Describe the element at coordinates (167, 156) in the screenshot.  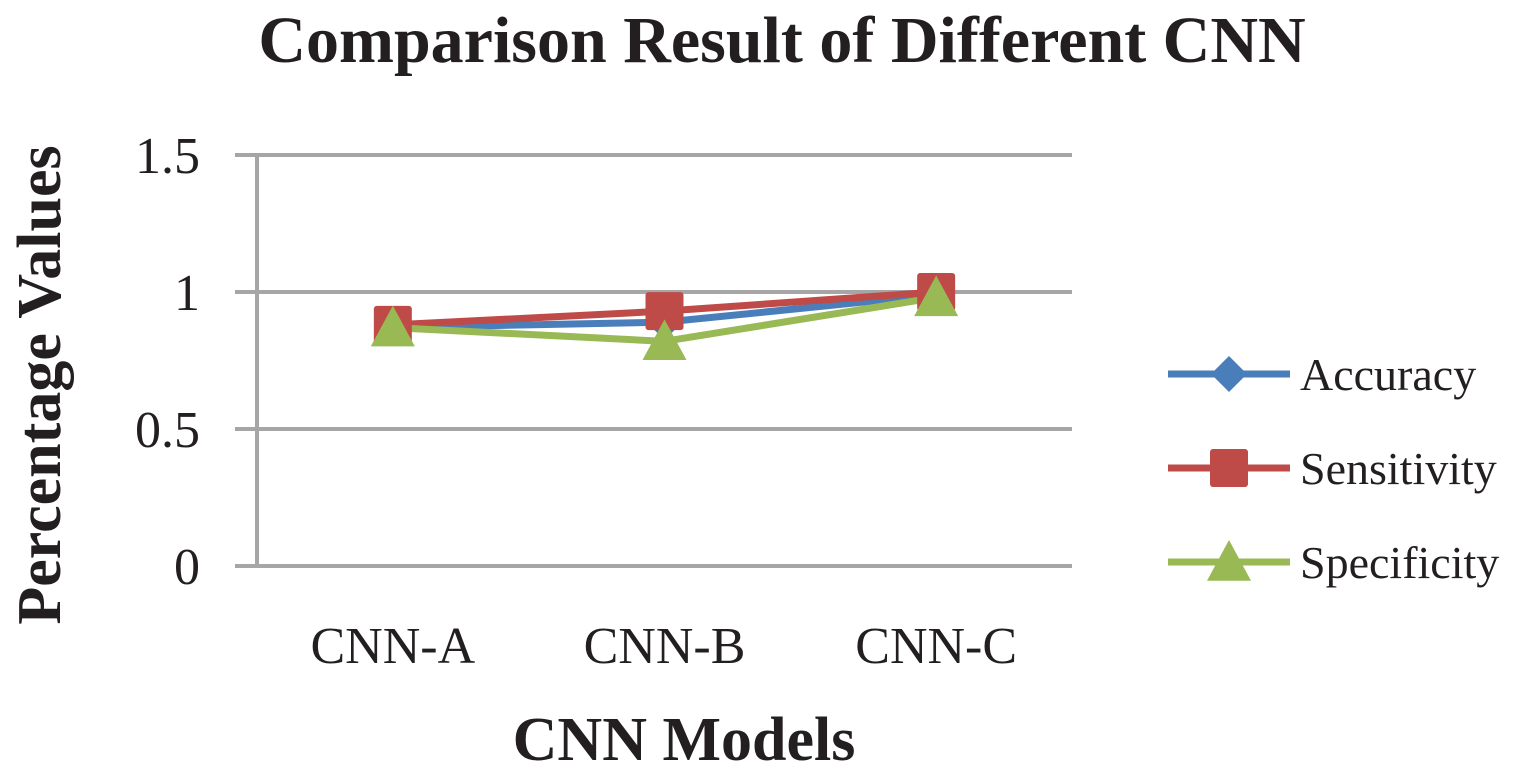
I see `y-tick-label: 1.5` at that location.